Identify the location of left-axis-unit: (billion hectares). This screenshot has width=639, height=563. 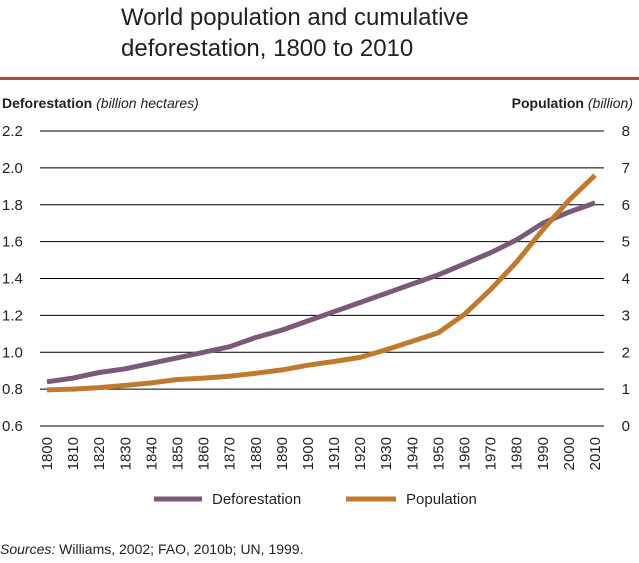
(147, 103).